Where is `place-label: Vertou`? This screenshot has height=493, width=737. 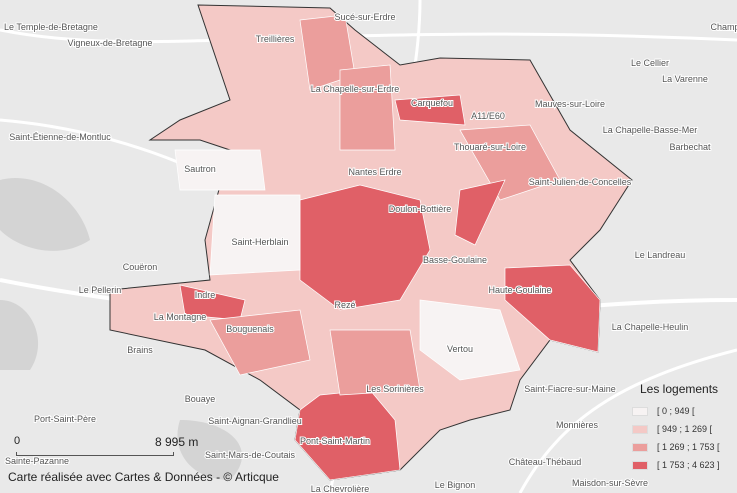 place-label: Vertou is located at coordinates (460, 349).